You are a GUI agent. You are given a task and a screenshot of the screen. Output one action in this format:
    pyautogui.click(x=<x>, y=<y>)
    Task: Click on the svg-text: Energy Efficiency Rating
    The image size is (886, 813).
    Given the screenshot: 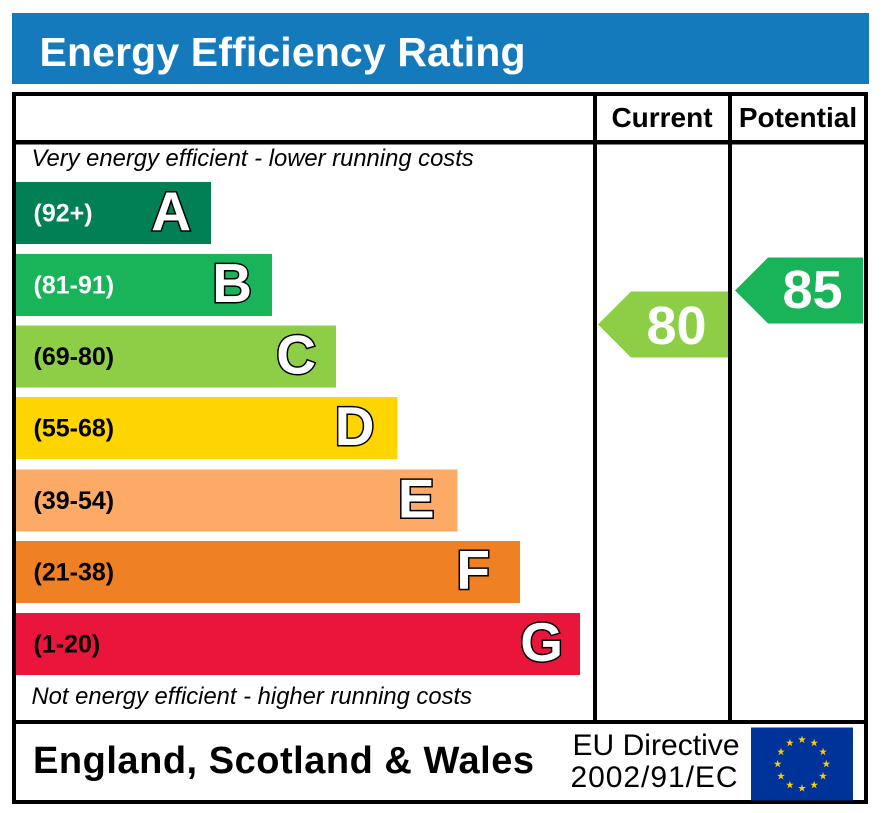 What is the action you would take?
    pyautogui.click(x=283, y=52)
    